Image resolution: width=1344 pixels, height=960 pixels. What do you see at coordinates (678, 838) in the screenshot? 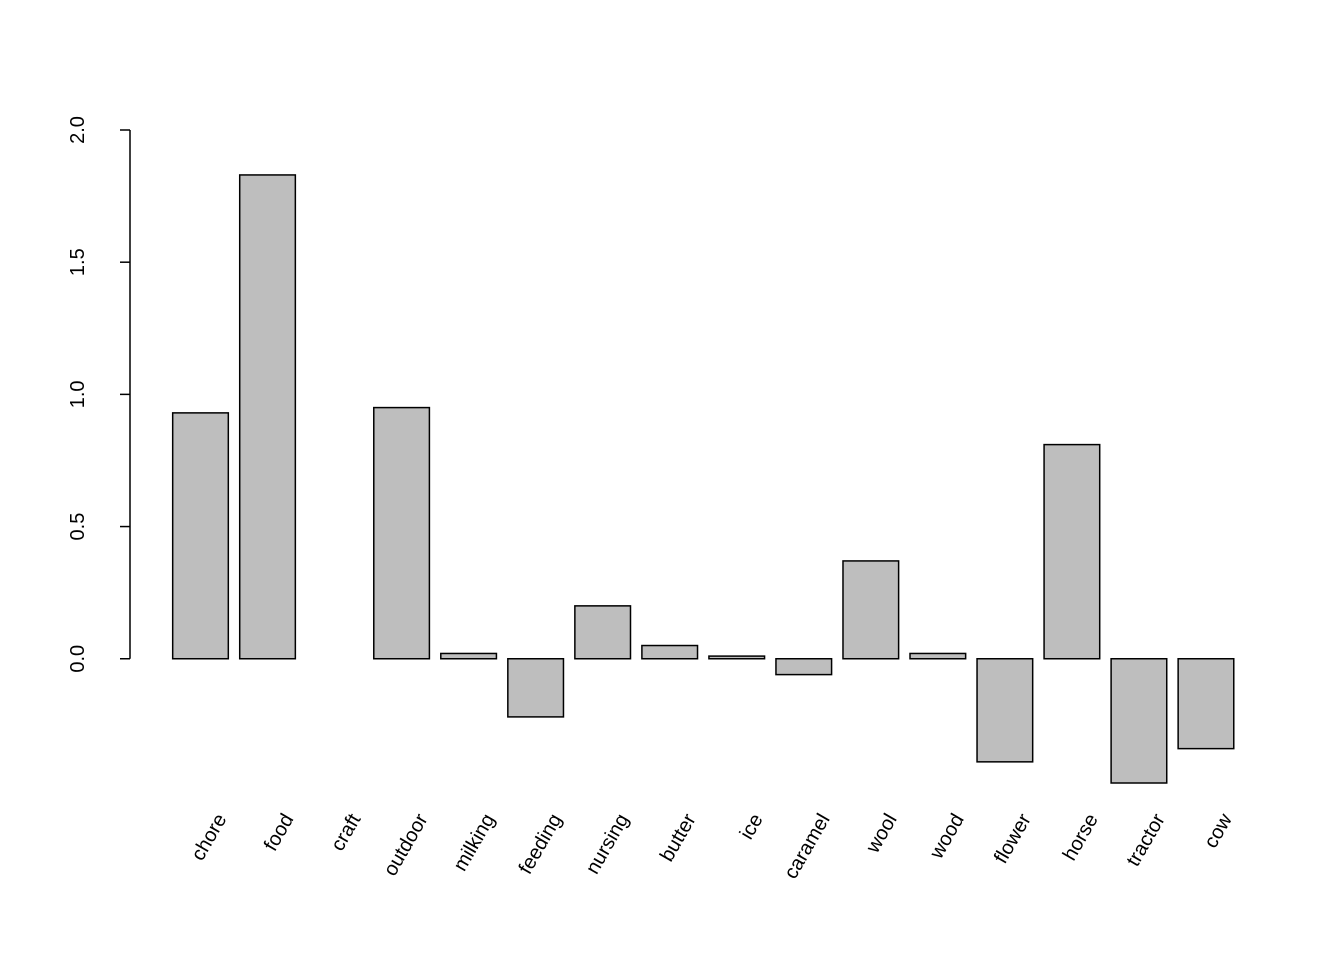
I see `x-tick-label: butter` at bounding box center [678, 838].